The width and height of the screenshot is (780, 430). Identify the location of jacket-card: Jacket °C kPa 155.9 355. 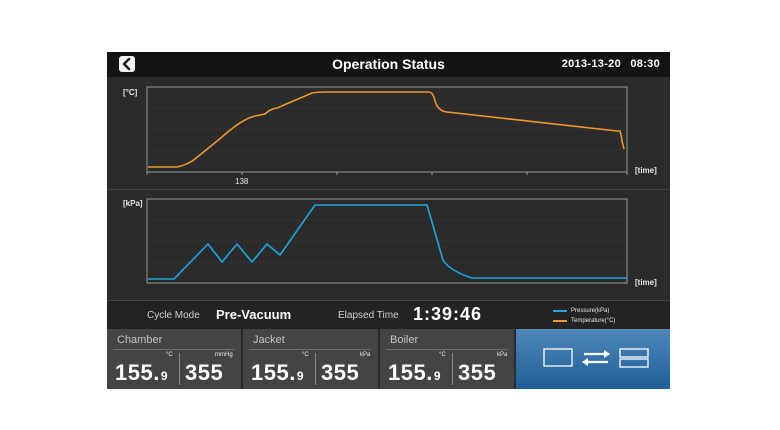
(310, 359).